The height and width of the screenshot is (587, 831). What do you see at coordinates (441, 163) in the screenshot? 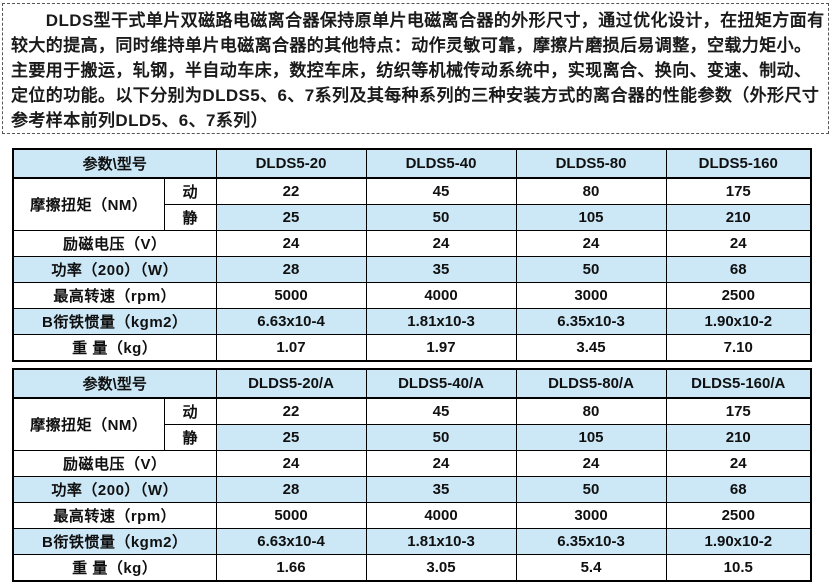
I see `model-header-cell: DLDS5-40` at bounding box center [441, 163].